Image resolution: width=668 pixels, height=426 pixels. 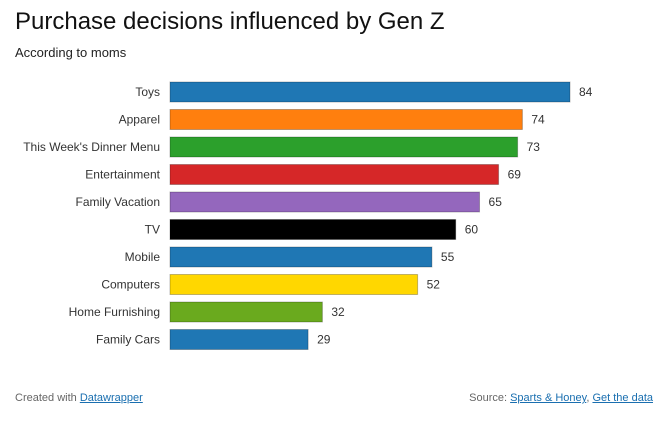 What do you see at coordinates (622, 398) in the screenshot?
I see `get-the-data-link: Get the data` at bounding box center [622, 398].